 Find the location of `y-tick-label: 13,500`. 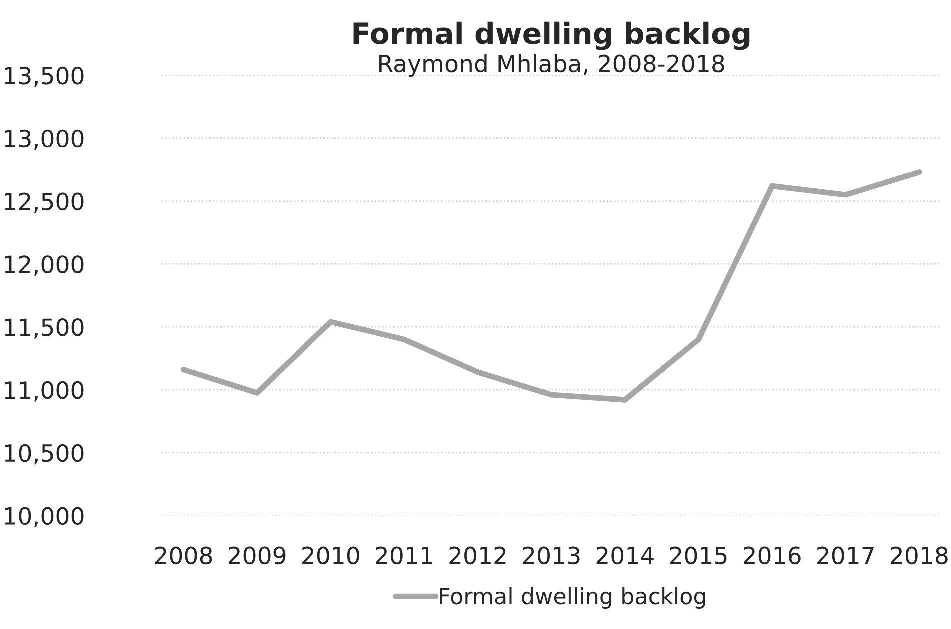

y-tick-label: 13,500 is located at coordinates (44, 77).